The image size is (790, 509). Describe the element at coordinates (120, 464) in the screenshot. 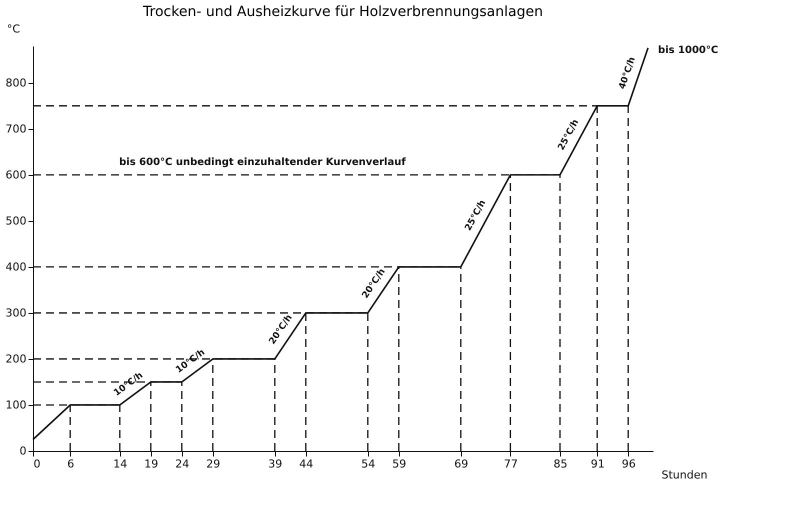

I see `x-tick-label: 14` at that location.